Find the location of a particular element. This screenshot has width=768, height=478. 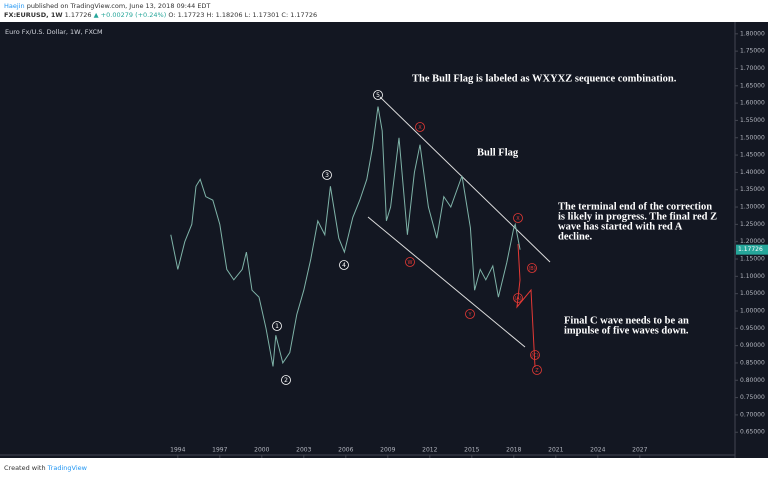

x-tick-label: 2000 is located at coordinates (261, 450).